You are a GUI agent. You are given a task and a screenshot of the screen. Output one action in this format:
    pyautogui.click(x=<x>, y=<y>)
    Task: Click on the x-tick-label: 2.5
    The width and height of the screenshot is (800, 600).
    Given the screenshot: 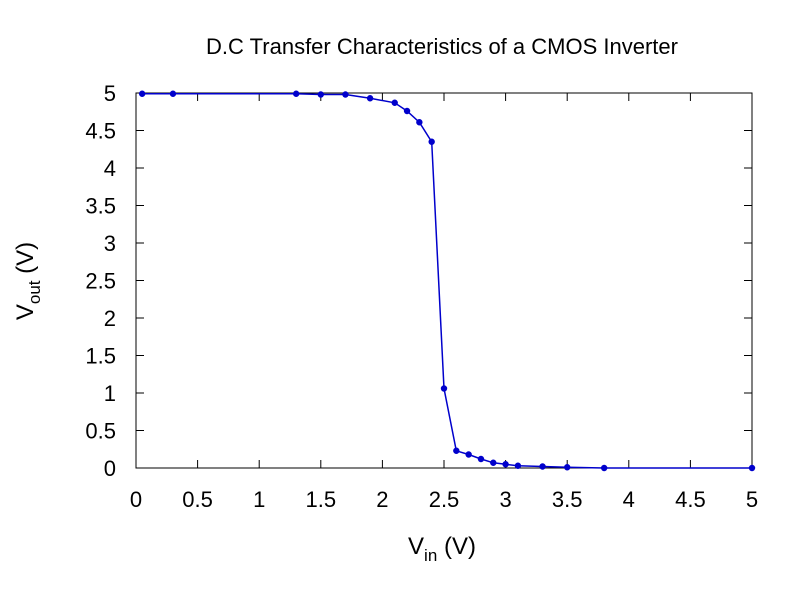 What is the action you would take?
    pyautogui.click(x=444, y=499)
    